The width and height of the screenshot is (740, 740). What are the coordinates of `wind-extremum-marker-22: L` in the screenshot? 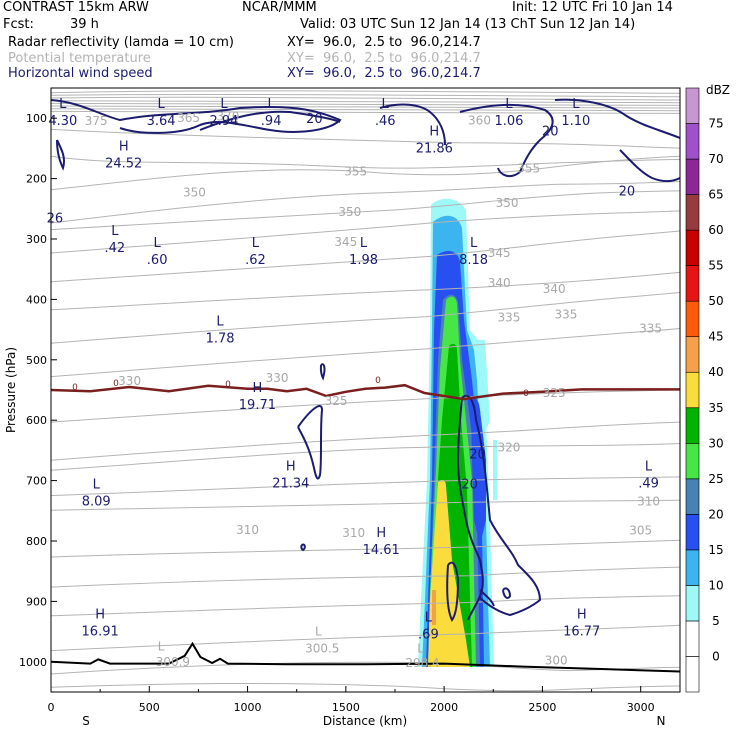 It's located at (429, 618).